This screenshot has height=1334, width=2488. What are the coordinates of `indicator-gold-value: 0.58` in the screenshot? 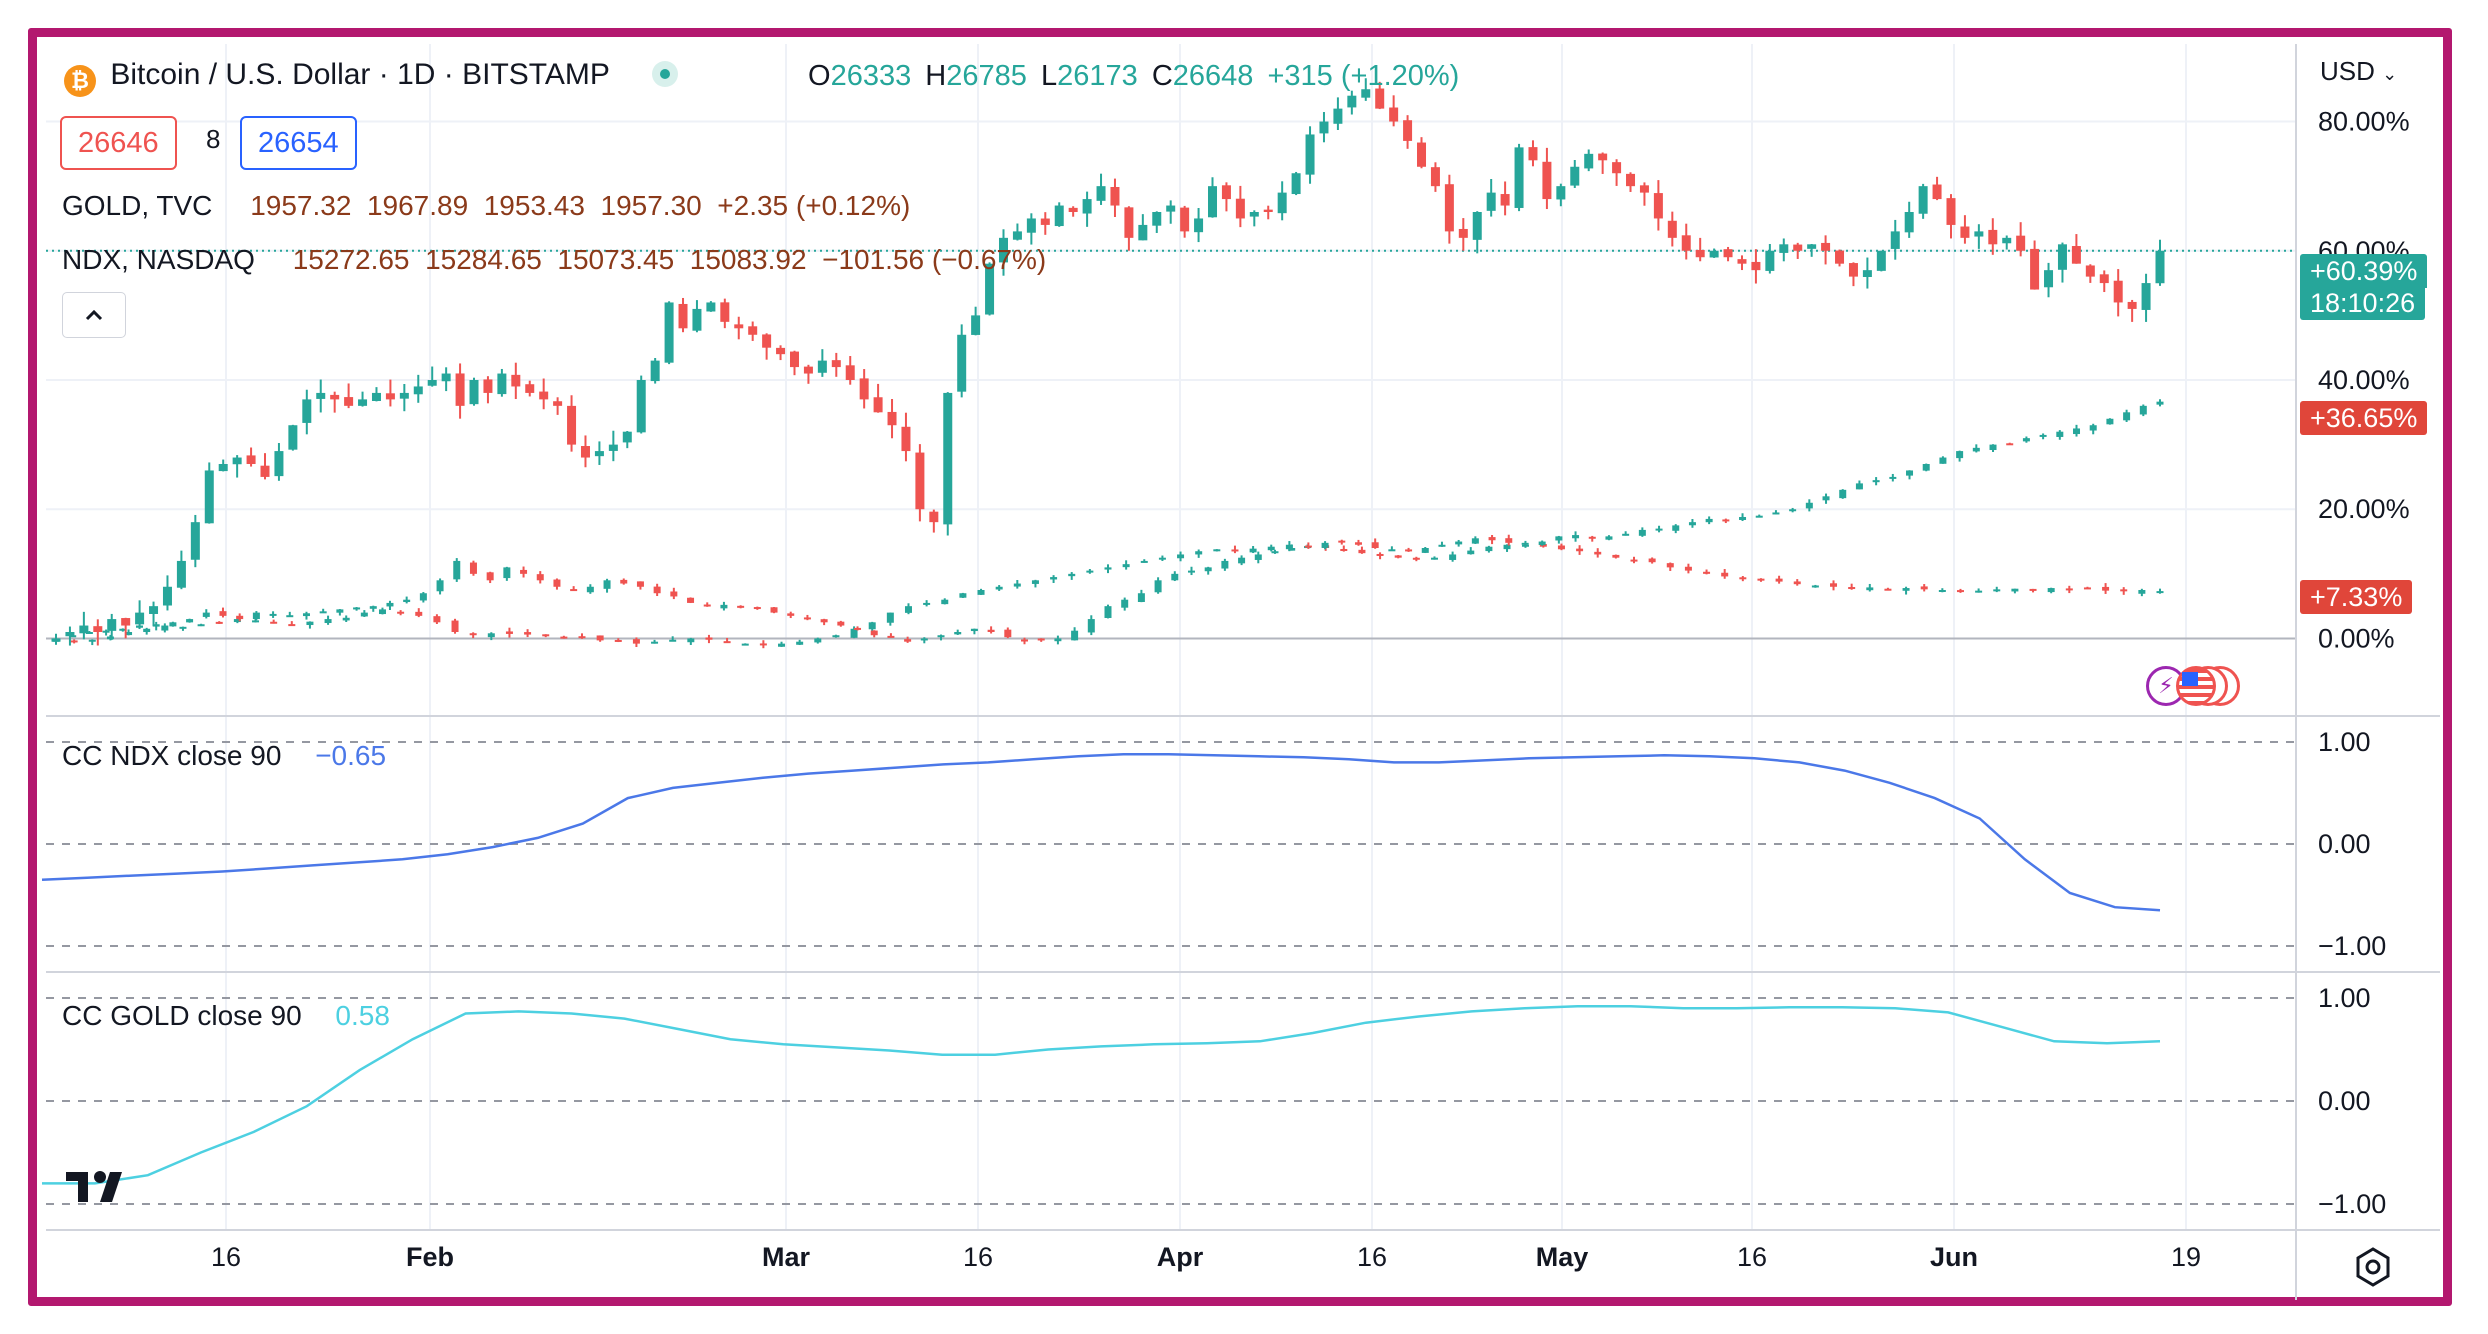 It's located at (362, 1015).